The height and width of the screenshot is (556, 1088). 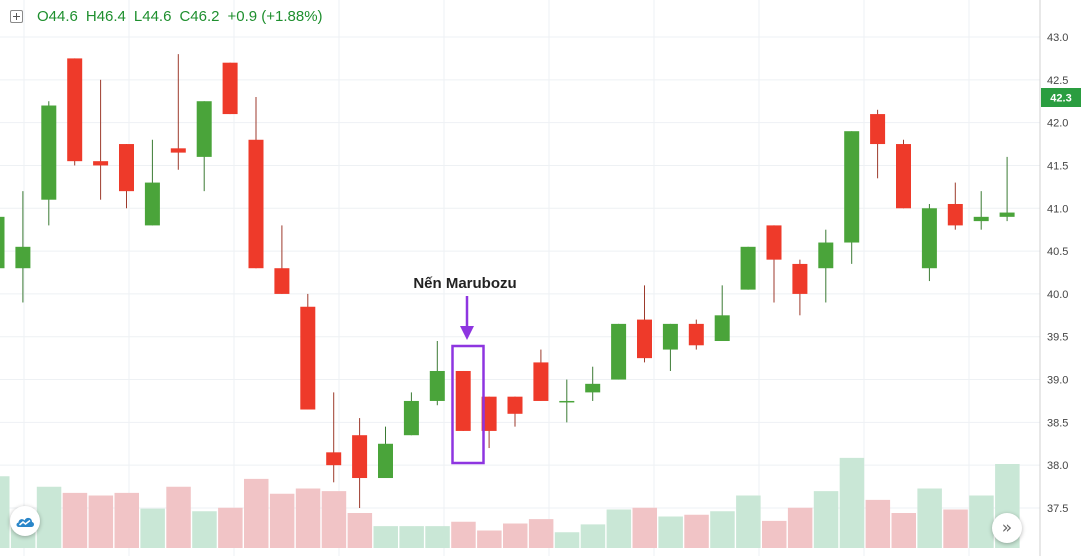 What do you see at coordinates (1057, 295) in the screenshot?
I see `price-tick-label: 40.0` at bounding box center [1057, 295].